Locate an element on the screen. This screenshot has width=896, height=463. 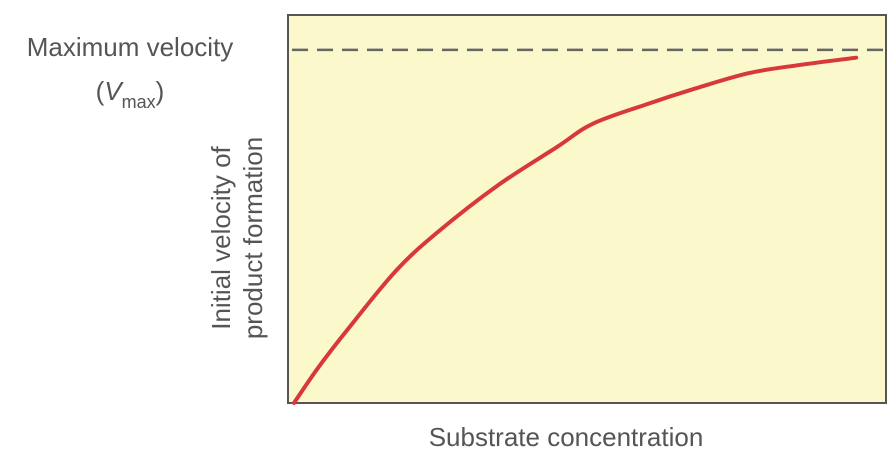
vmax-symbol: (Vmax) is located at coordinates (130, 94).